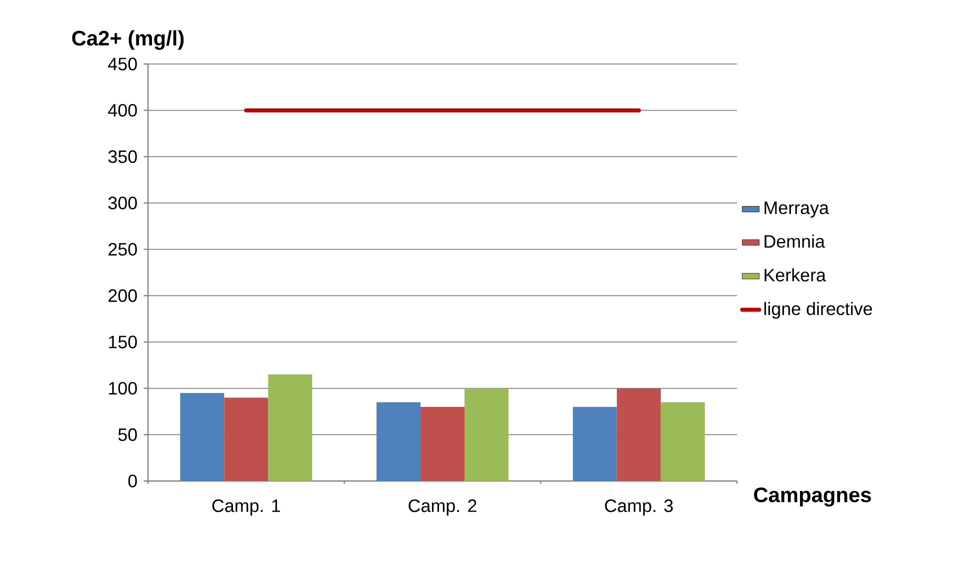 This screenshot has height=581, width=957. I want to click on x-tick-label: Camp. 2, so click(442, 507).